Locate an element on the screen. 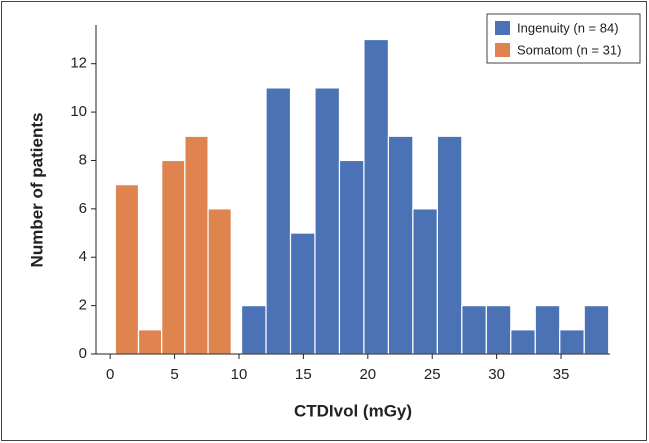 This screenshot has width=649, height=443. y-axis-label: Number of patients is located at coordinates (36, 190).